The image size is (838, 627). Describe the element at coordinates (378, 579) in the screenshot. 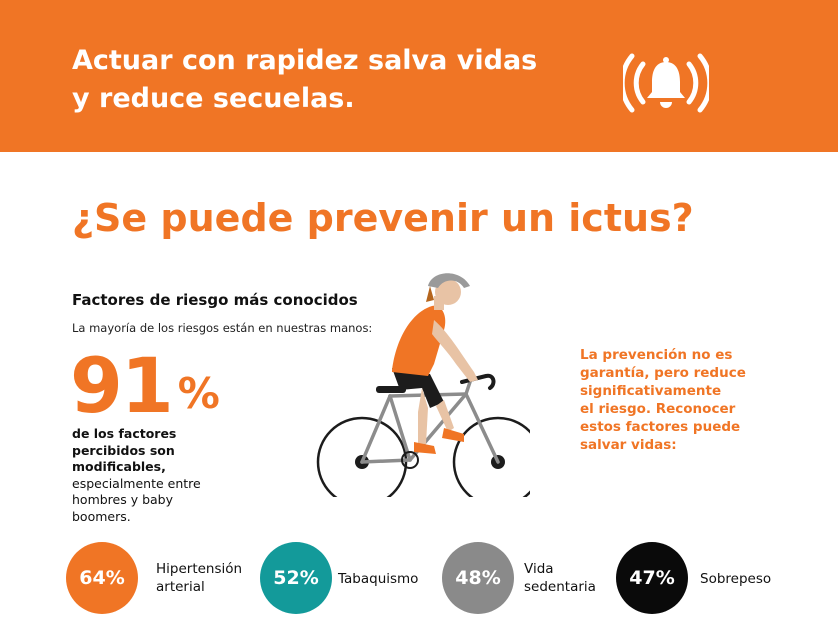

I see `stat-label: Tabaquismo` at that location.